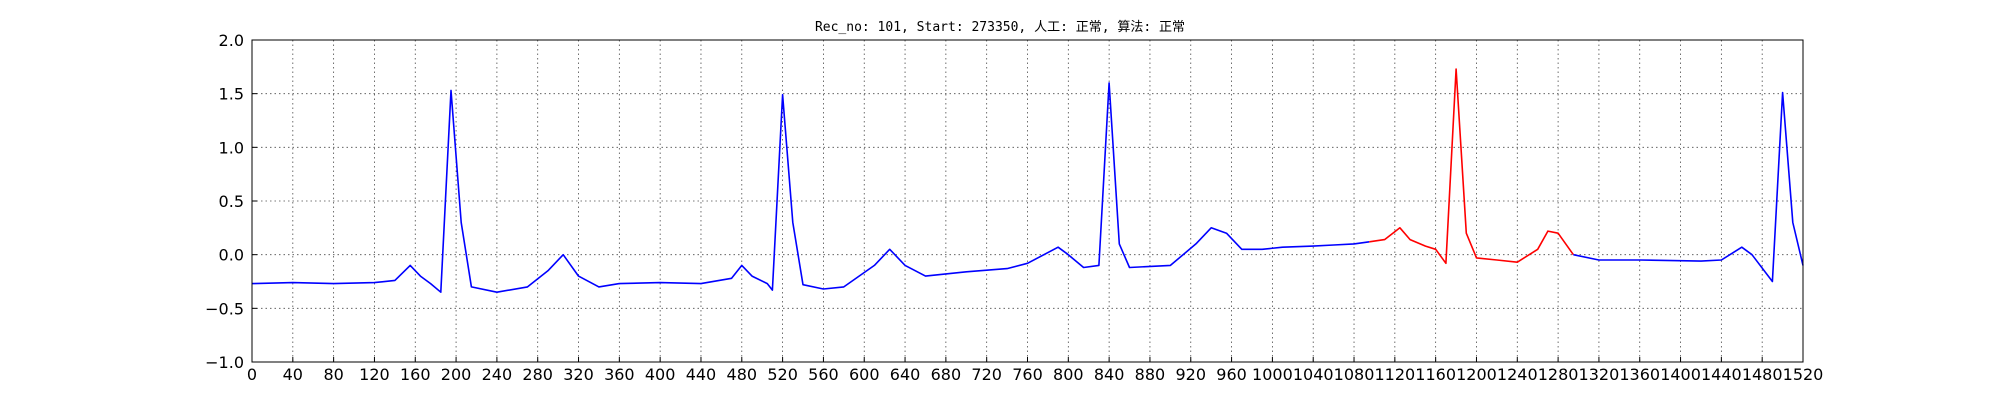 The image size is (2000, 400). Describe the element at coordinates (660, 374) in the screenshot. I see `x-tick-label: 400` at that location.